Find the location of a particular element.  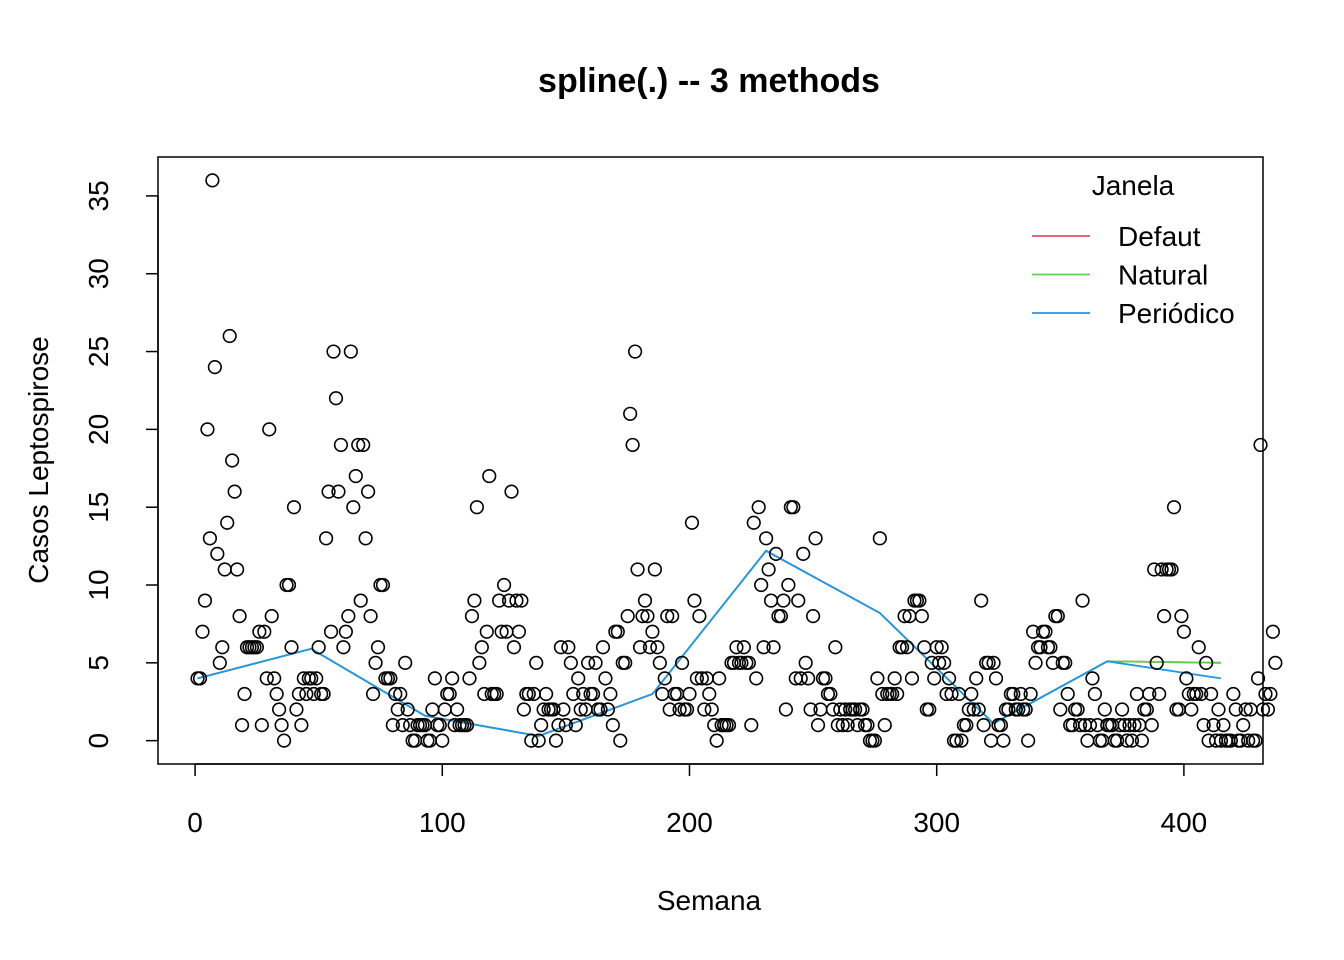

y-tick-label: 15 is located at coordinates (98, 507).